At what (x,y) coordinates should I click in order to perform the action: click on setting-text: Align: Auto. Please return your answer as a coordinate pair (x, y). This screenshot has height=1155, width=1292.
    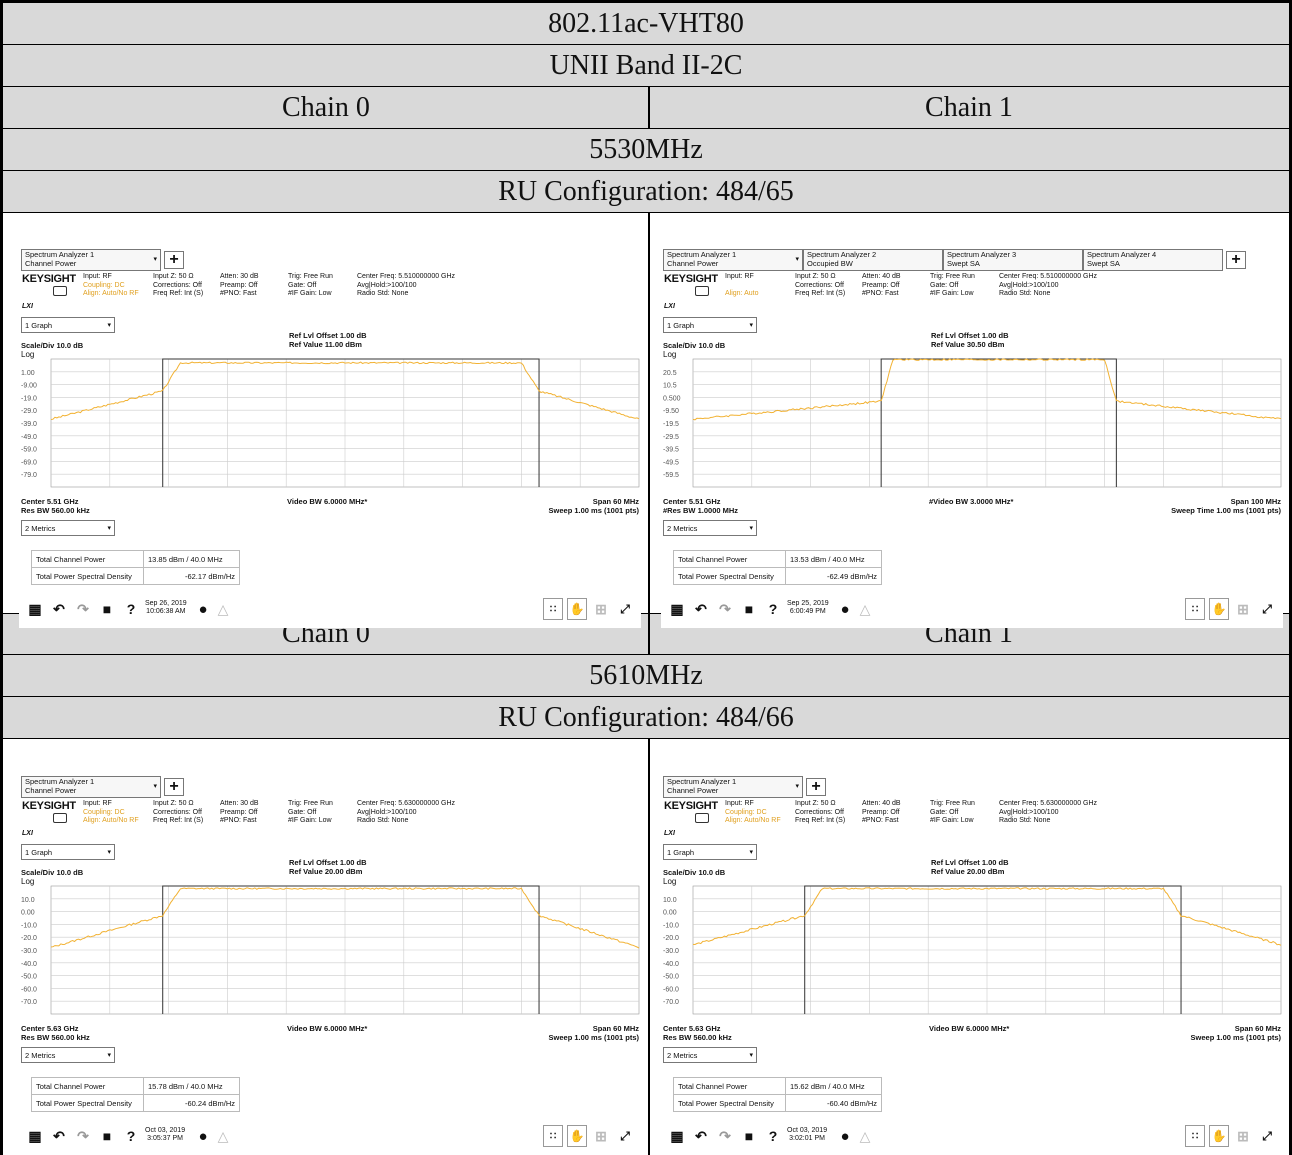
    Looking at the image, I should click on (742, 293).